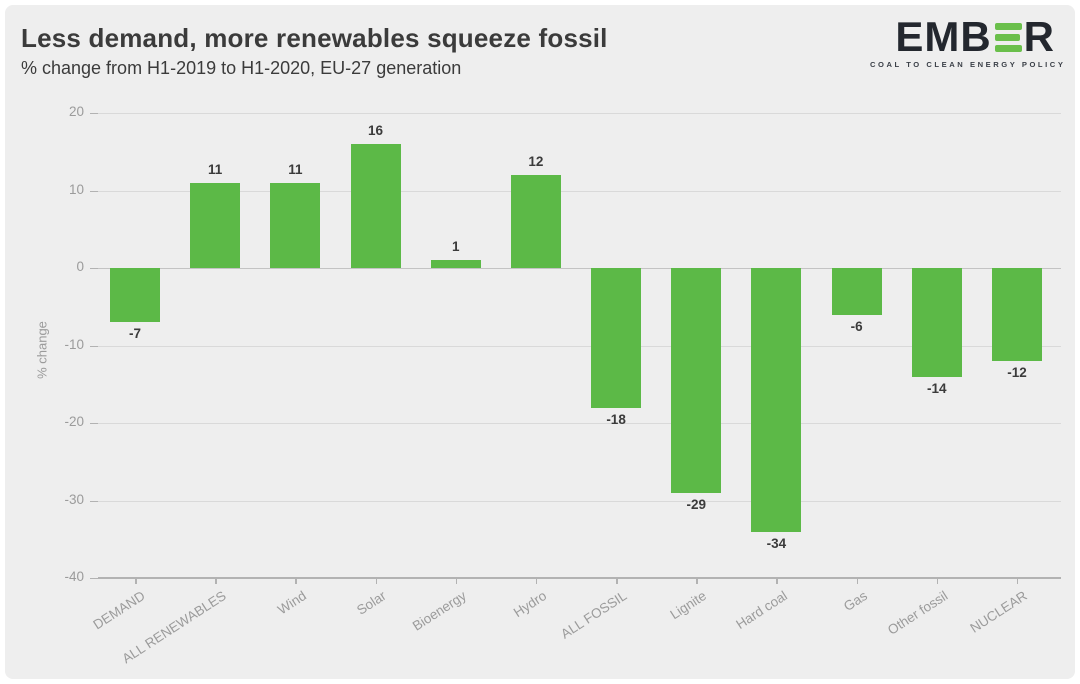 The height and width of the screenshot is (684, 1080). What do you see at coordinates (1039, 36) in the screenshot?
I see `ember-logo-text-right: R` at bounding box center [1039, 36].